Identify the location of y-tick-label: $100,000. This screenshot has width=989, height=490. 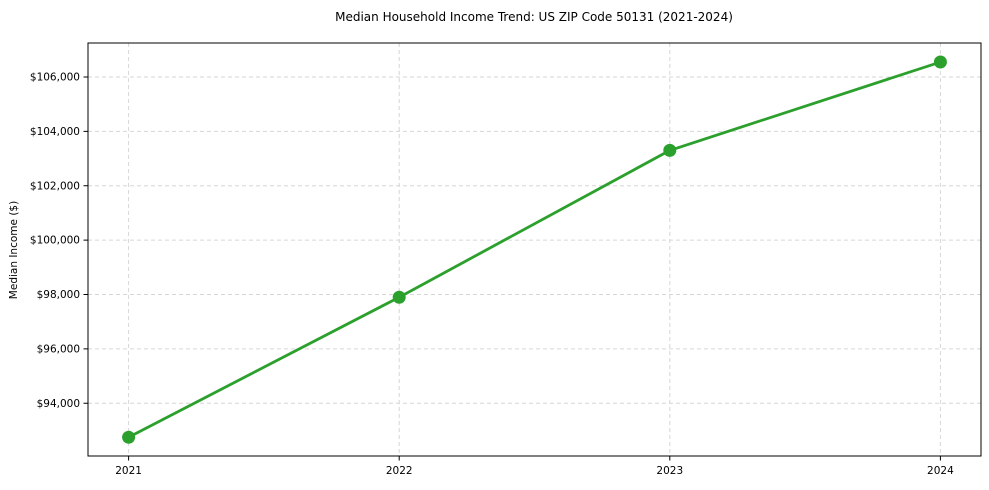
(55, 241).